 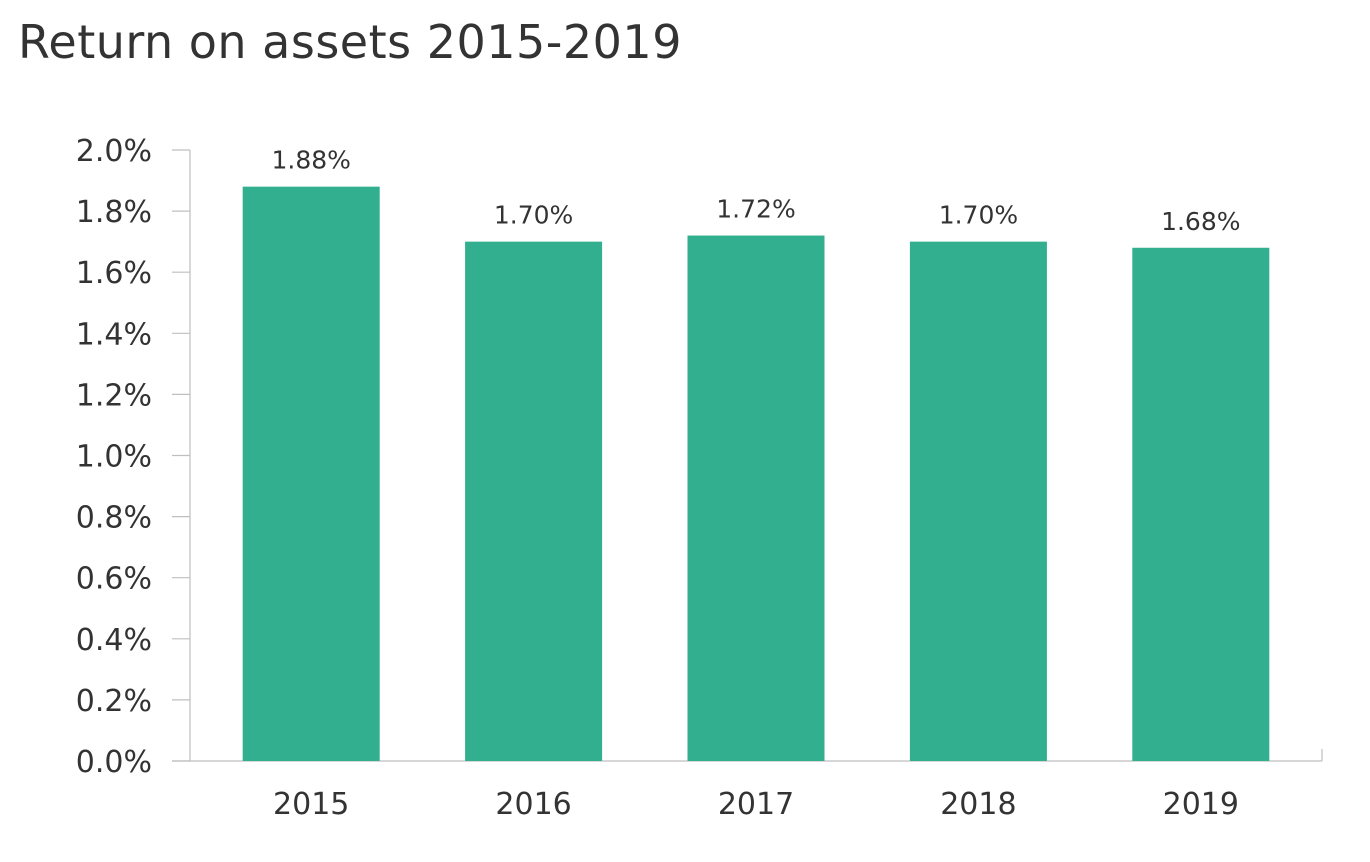 I want to click on data-labels: 1.88% 1.70% 1.72% 1.70% 1.68%, so click(x=755, y=191).